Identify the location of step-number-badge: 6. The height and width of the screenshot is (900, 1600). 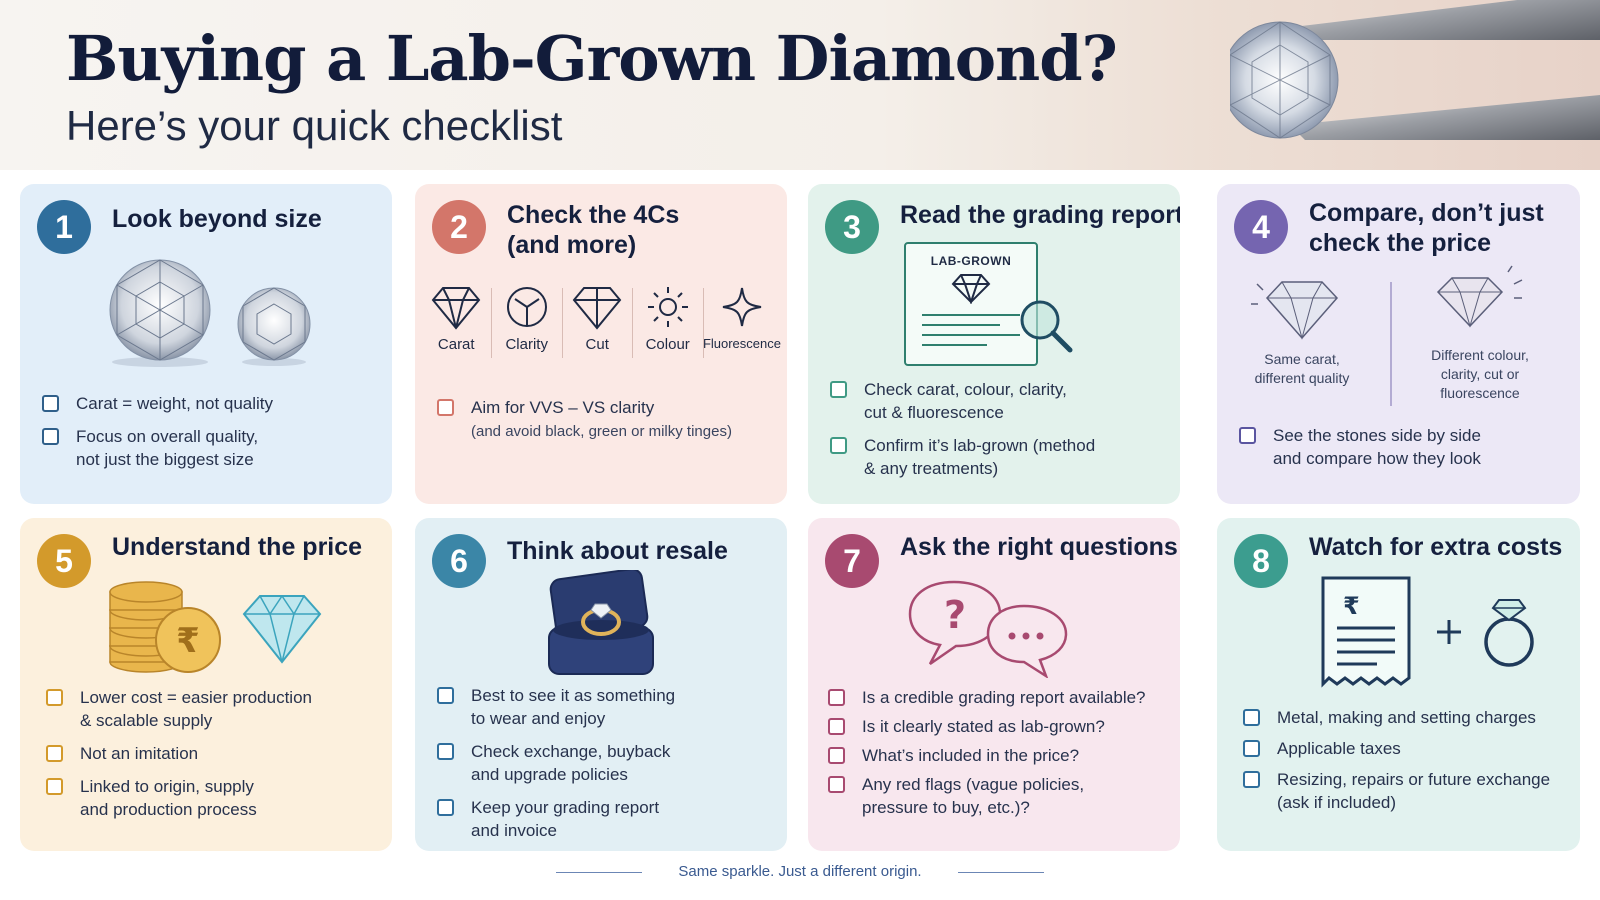
(459, 561).